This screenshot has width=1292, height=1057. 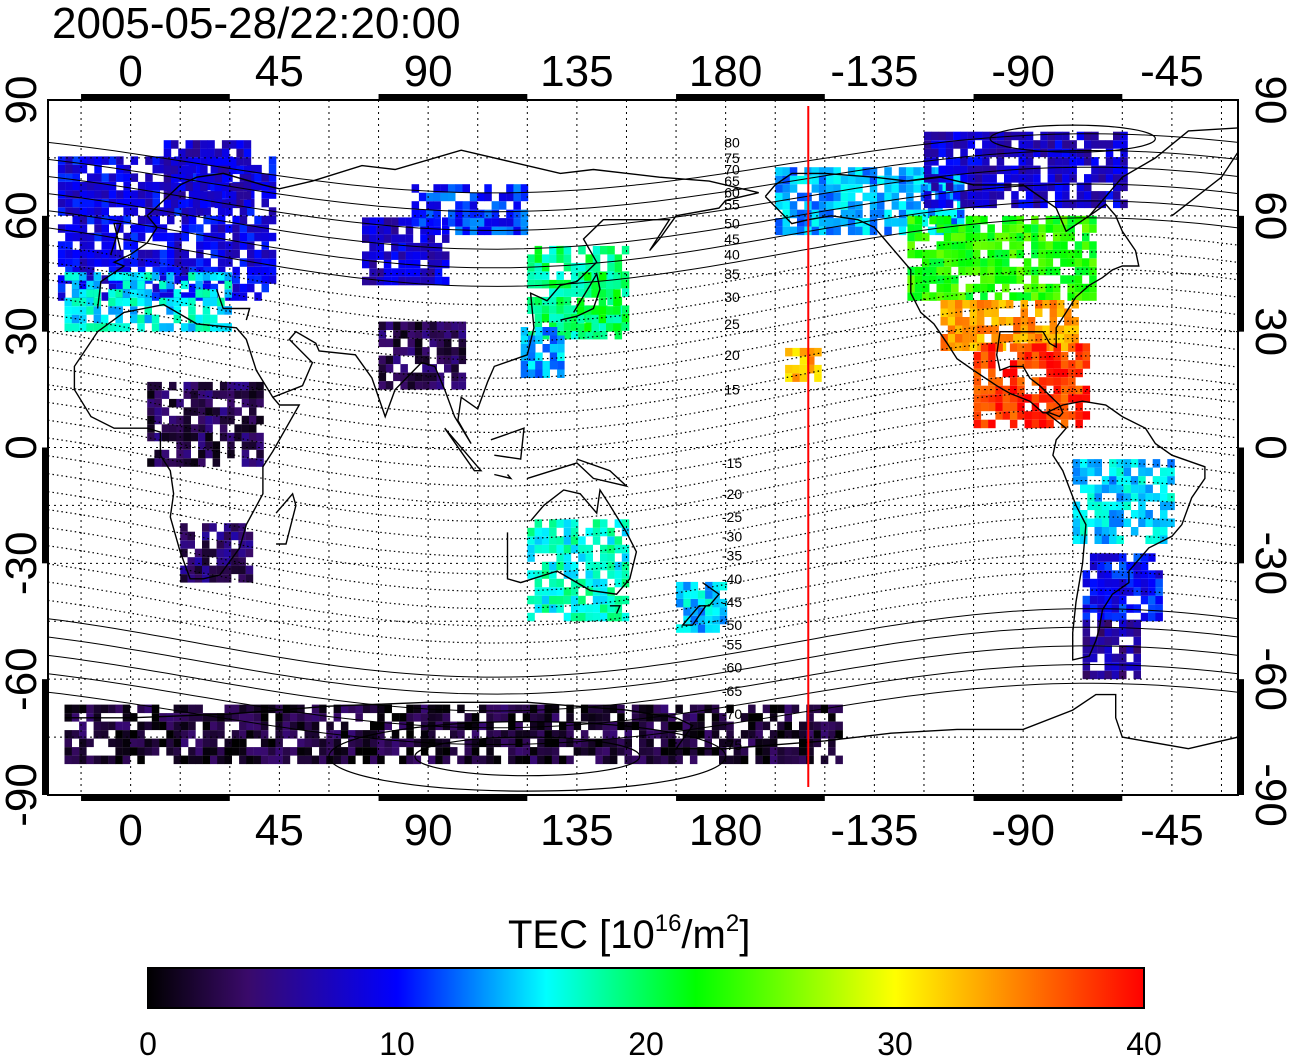 I want to click on magnetic-latitude-label: 30, so click(x=732, y=297).